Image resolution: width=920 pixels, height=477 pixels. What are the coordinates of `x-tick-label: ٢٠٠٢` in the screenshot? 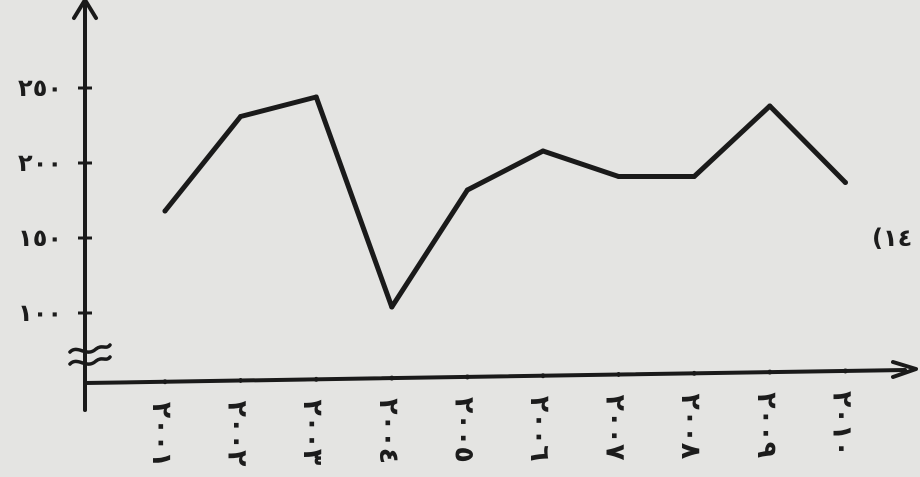 It's located at (237, 434).